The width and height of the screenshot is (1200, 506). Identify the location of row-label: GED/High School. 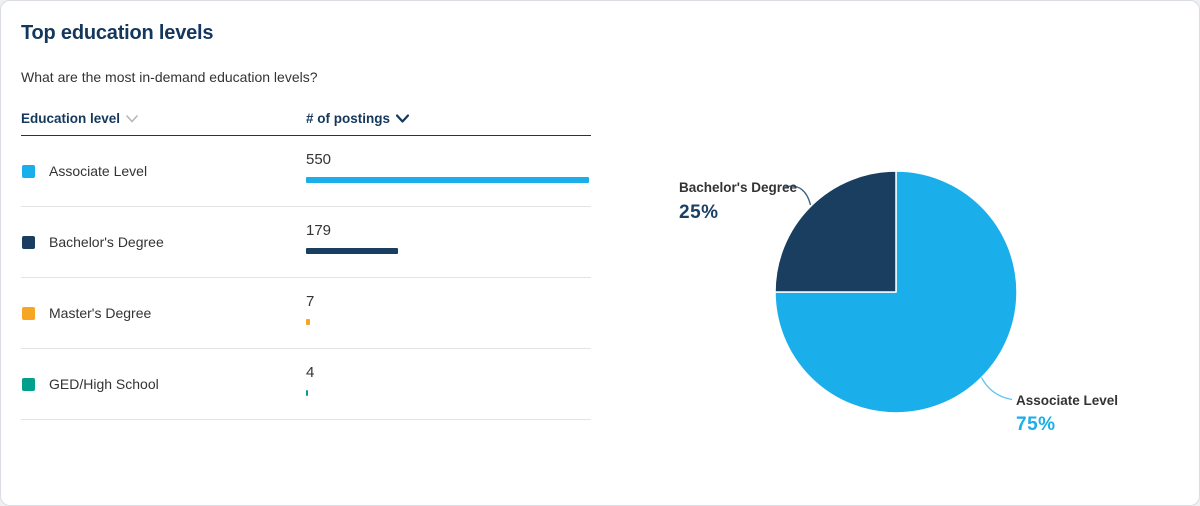
(104, 384).